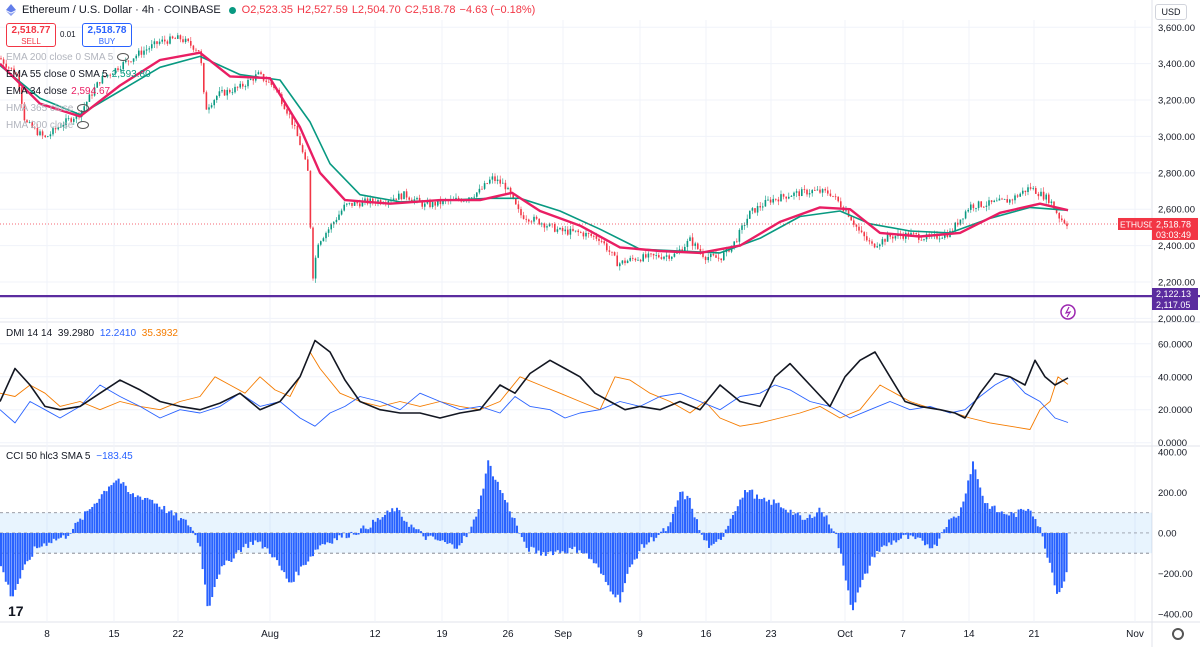 The width and height of the screenshot is (1200, 647). I want to click on support-tag-label: 2,122.13, so click(1173, 294).